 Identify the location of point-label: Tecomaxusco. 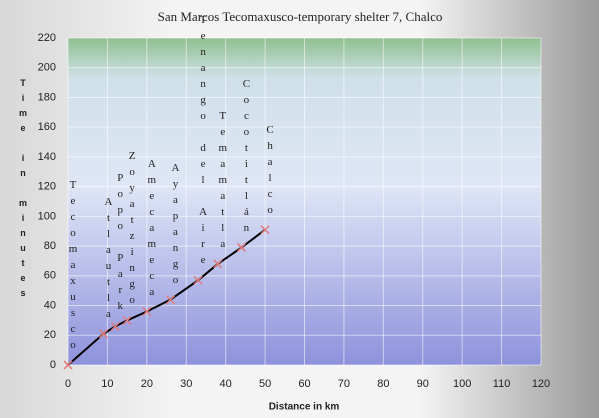
(73, 267).